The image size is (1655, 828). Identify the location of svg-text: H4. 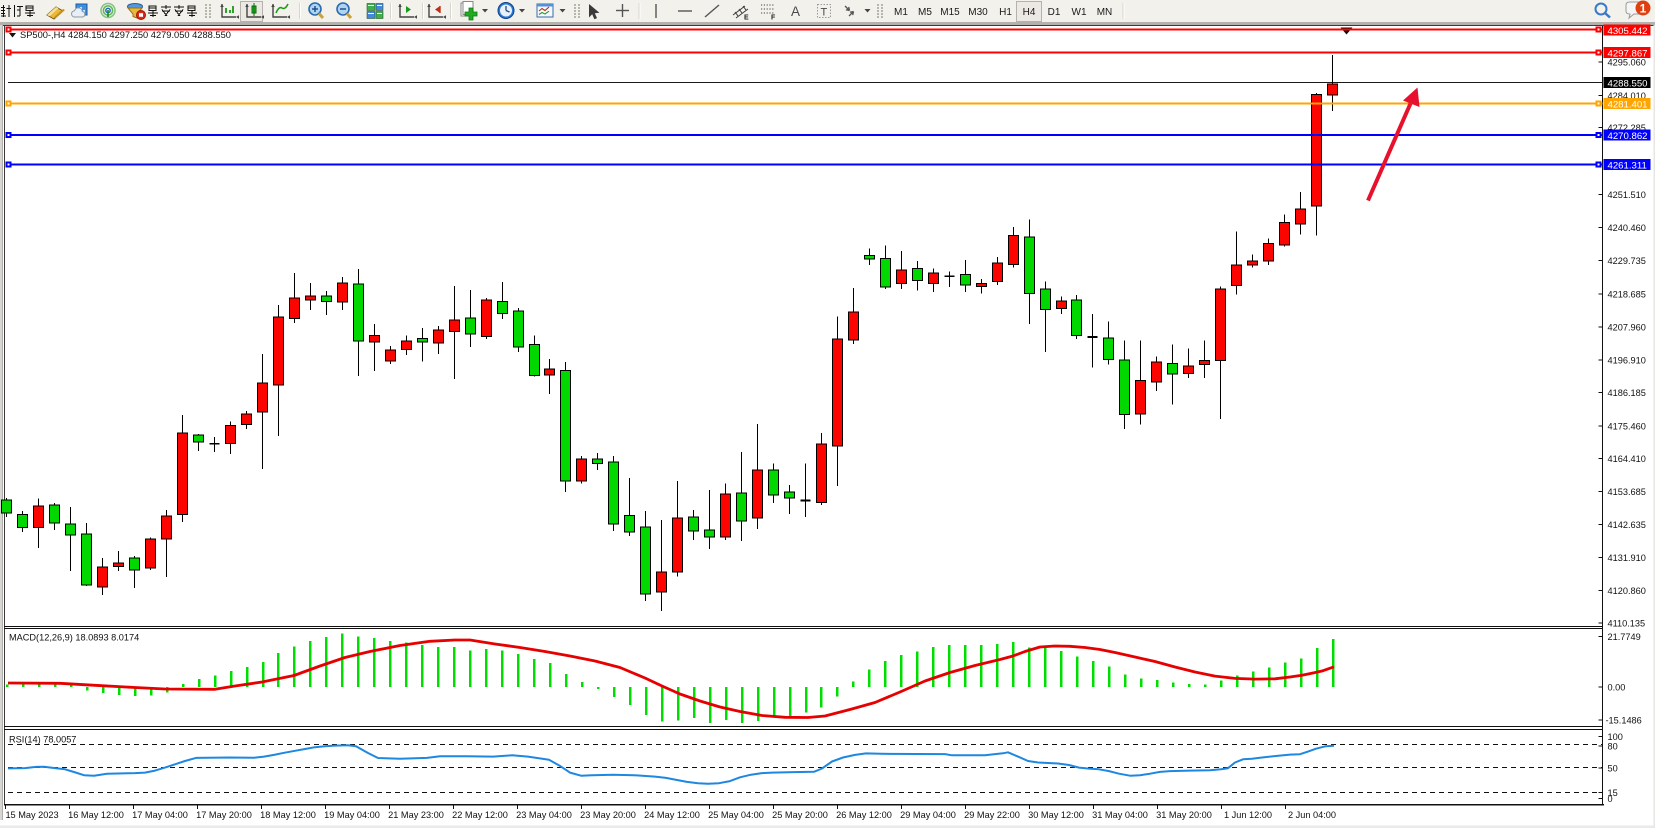
(1029, 12).